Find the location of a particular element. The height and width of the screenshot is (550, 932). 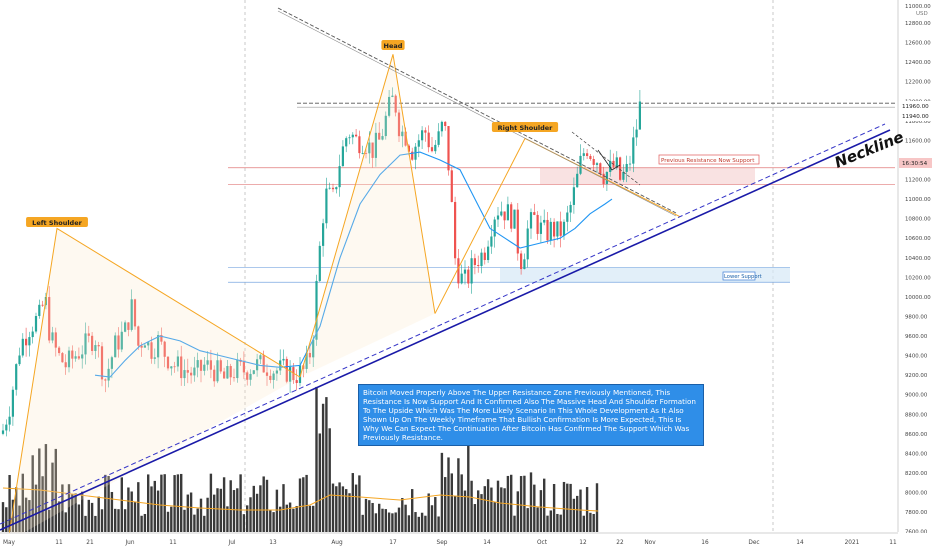

y-tick-label: 8000.00 is located at coordinates (916, 494).